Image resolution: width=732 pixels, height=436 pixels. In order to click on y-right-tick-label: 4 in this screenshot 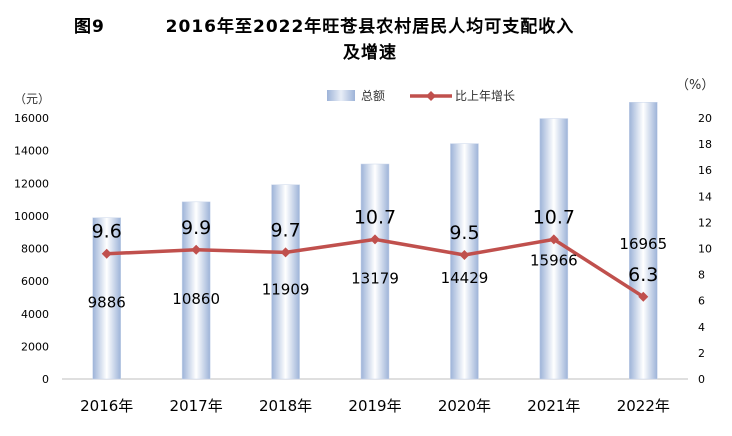, I will do `click(701, 327)`.